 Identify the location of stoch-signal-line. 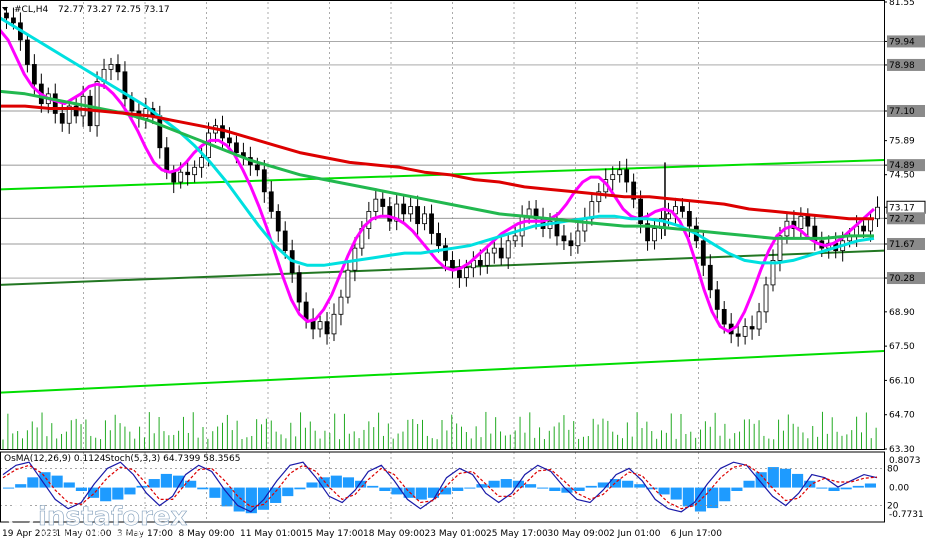
(440, 487).